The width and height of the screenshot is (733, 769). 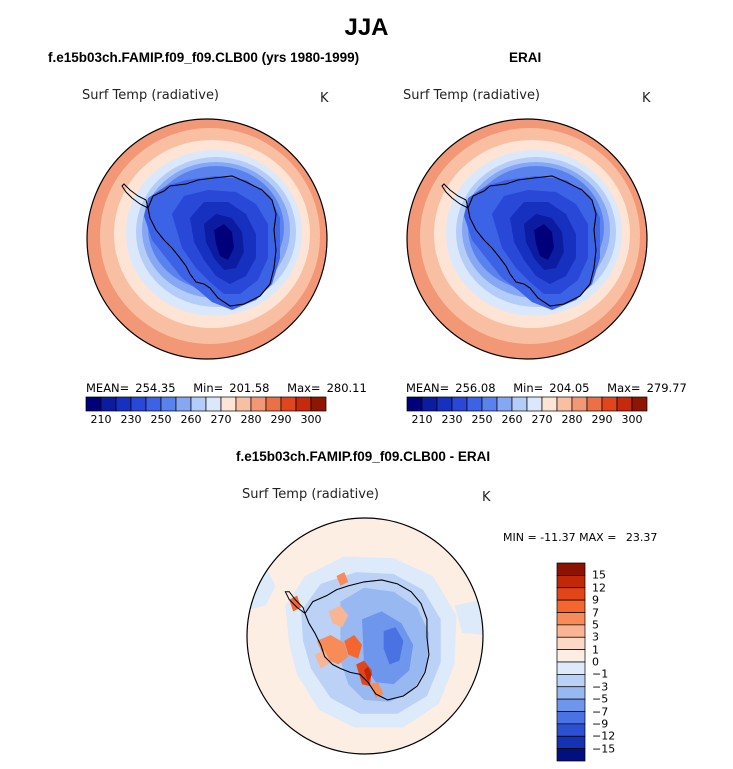 I want to click on panel2-colorbar-ticks: 210 230 250 260 270 280 290 300, so click(x=527, y=420).